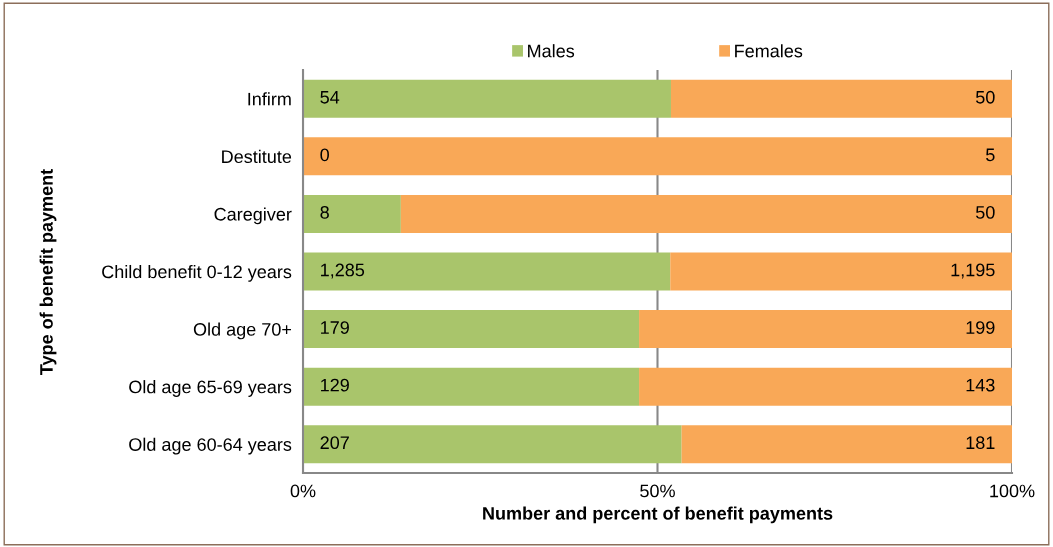  What do you see at coordinates (210, 446) in the screenshot?
I see `y-tick-label: Old age 60-64 years` at bounding box center [210, 446].